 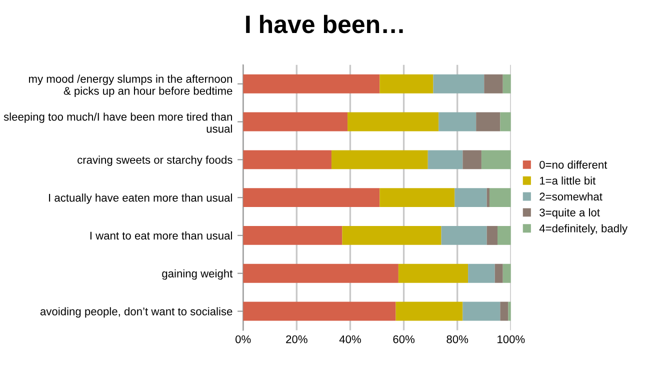 I want to click on x-tick-label: 40%, so click(x=350, y=339).